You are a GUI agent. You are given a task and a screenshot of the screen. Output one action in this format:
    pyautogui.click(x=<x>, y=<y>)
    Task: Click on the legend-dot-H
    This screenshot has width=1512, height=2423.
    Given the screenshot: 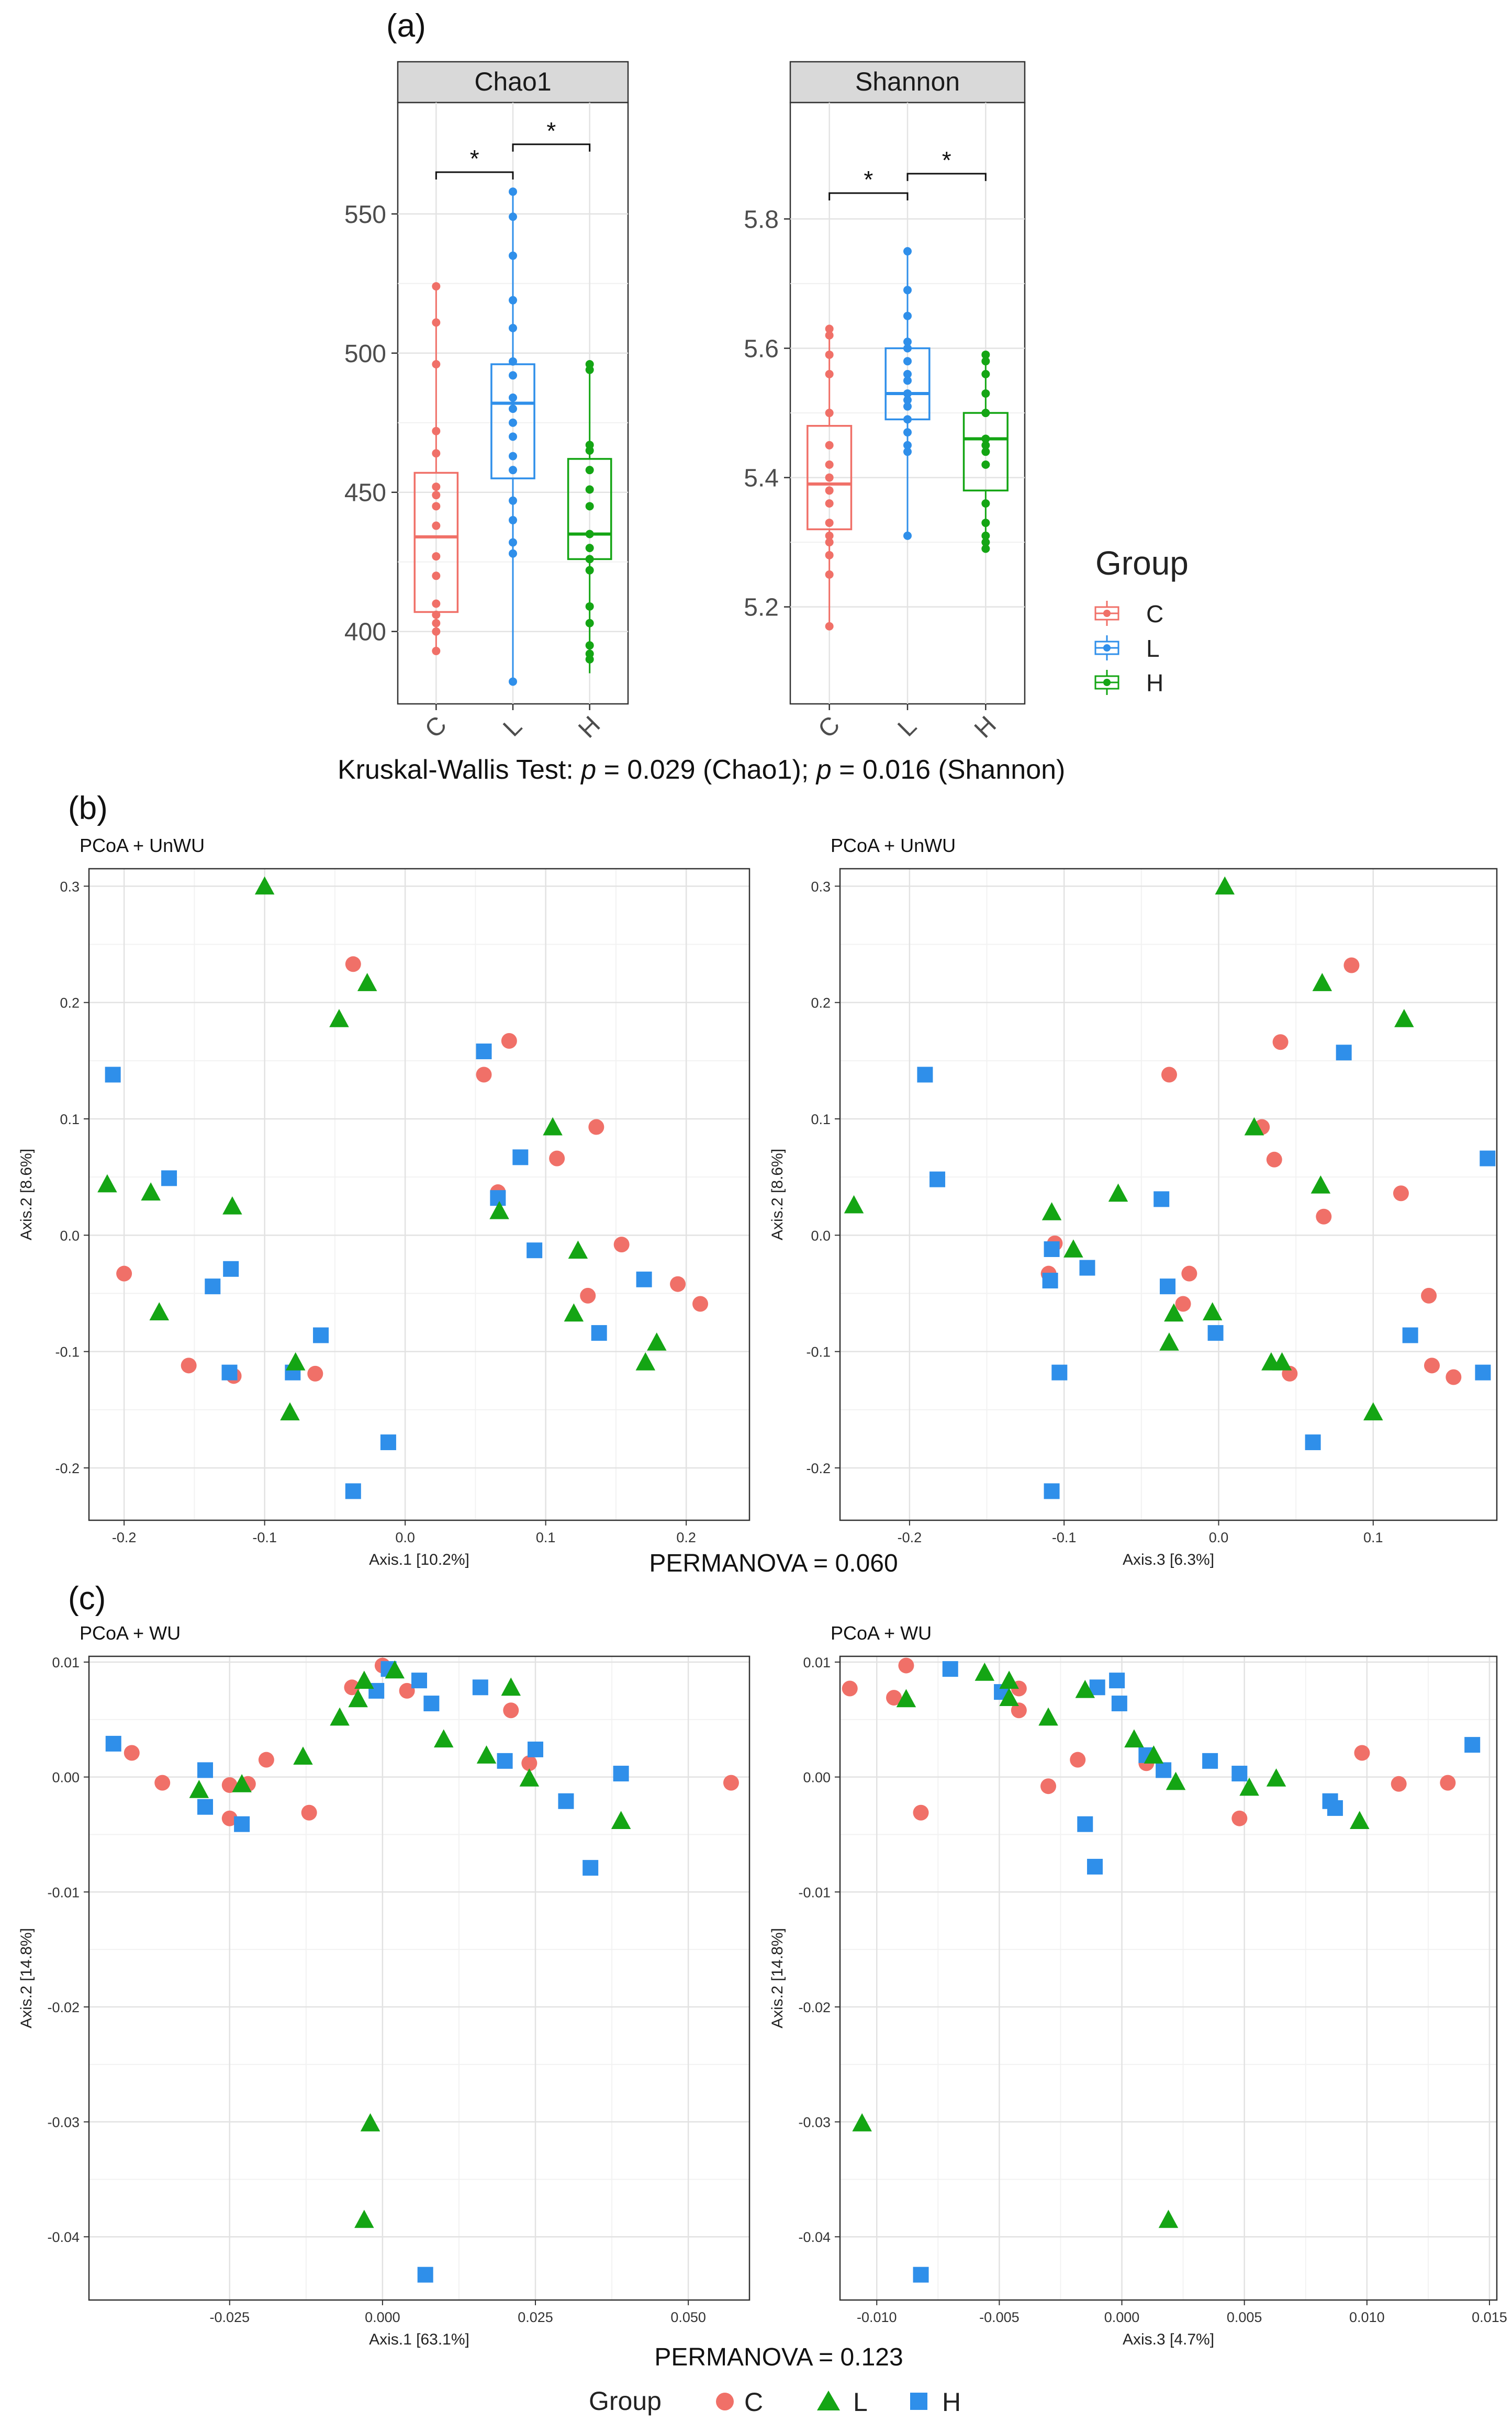 What is the action you would take?
    pyautogui.click(x=1107, y=682)
    